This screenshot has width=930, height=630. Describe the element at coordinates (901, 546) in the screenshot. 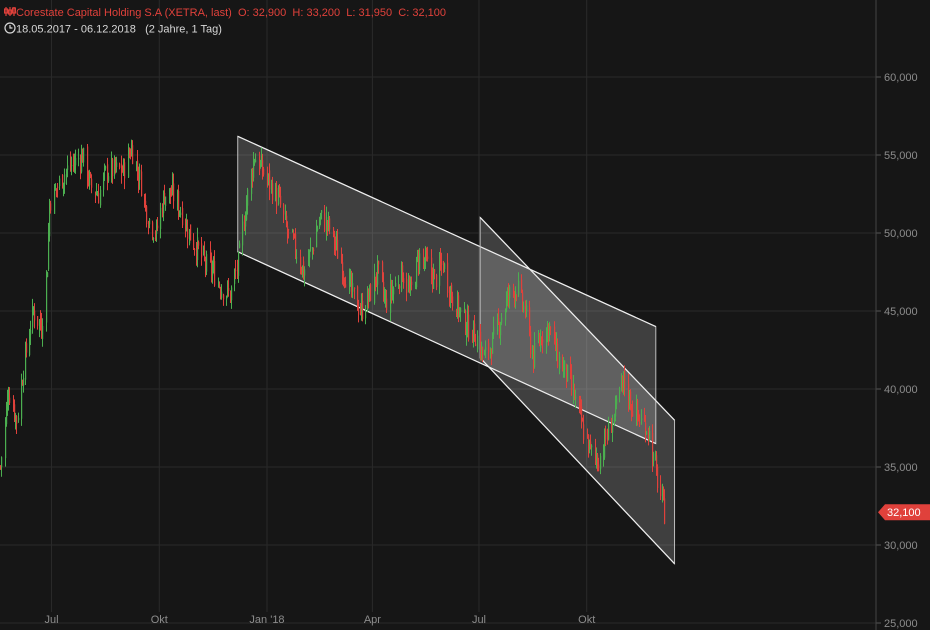

I see `y-tick-label: 30,000` at that location.